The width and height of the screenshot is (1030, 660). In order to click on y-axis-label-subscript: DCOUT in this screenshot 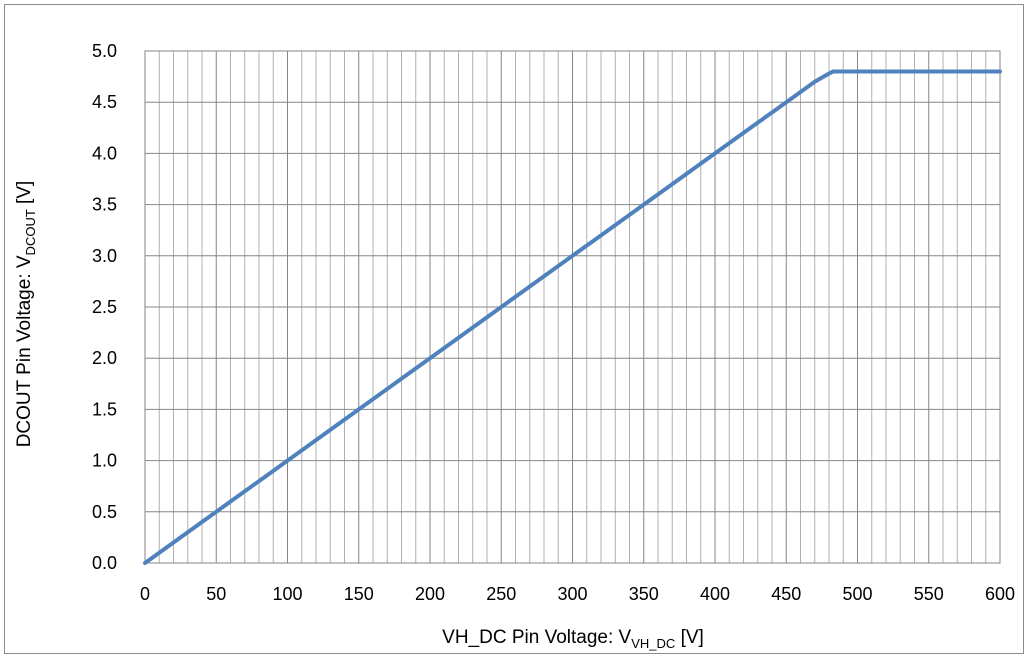, I will do `click(30, 232)`.